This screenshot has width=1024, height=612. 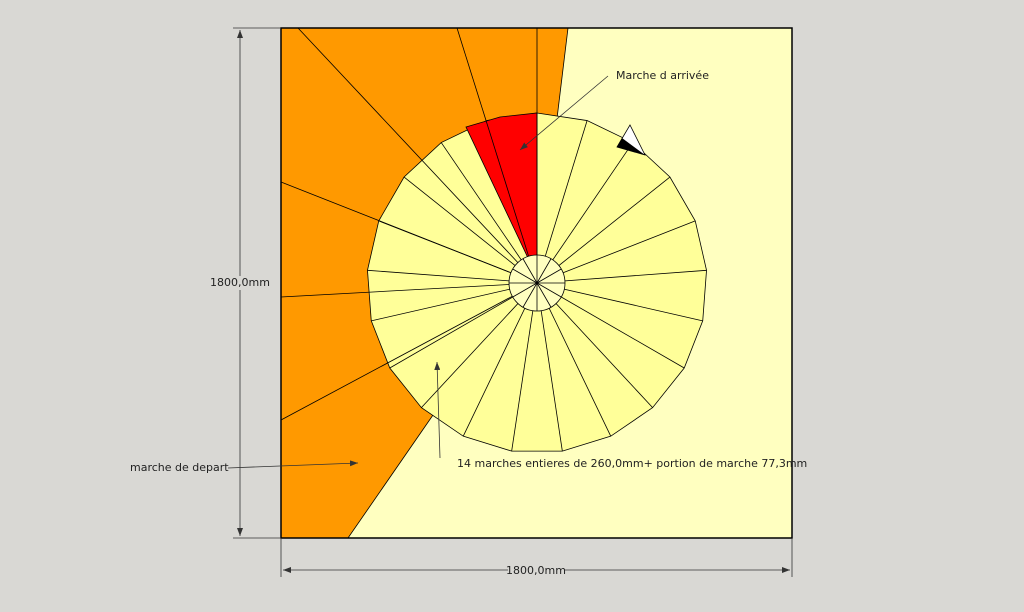 I want to click on annotation: marche de depart, so click(x=179, y=467).